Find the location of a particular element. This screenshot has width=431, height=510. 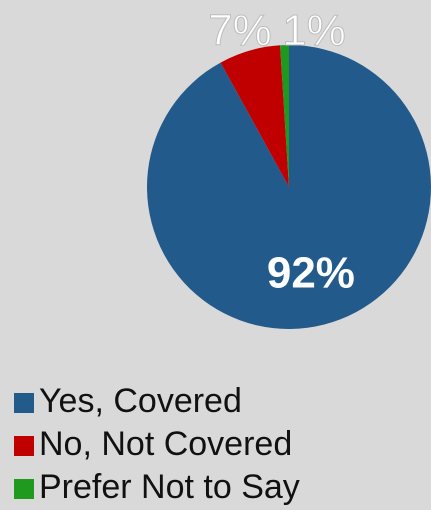

legend-swatch-yes-covered is located at coordinates (24, 403).